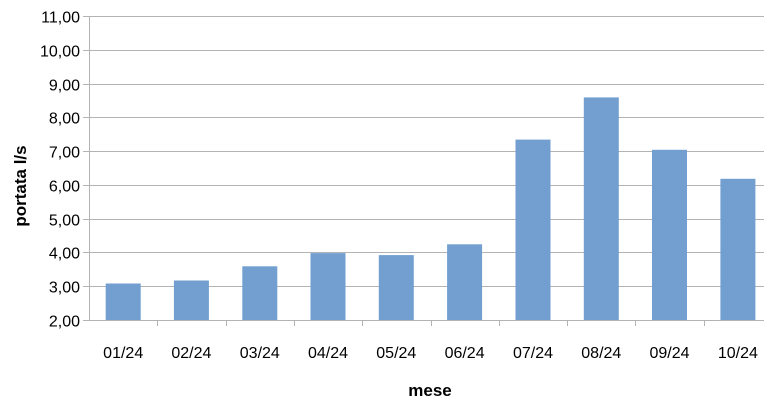 The height and width of the screenshot is (401, 764). Describe the element at coordinates (328, 353) in the screenshot. I see `x-tick-label: 04/24` at that location.